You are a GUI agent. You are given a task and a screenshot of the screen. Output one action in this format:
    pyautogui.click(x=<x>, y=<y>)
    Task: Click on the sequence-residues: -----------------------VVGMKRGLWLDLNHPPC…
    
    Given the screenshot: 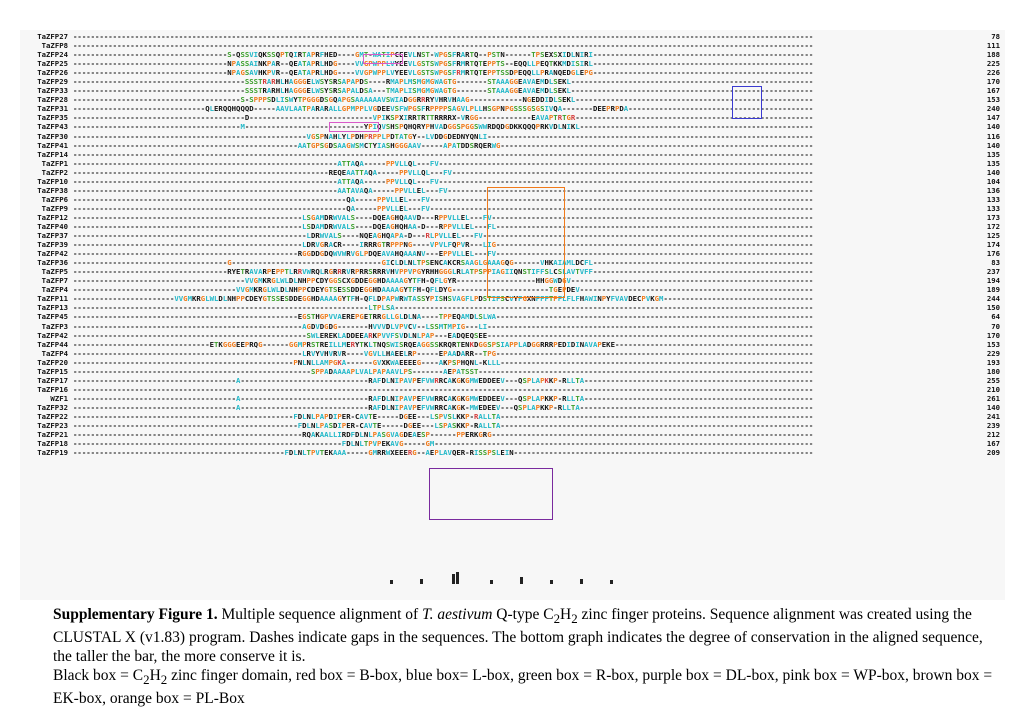 What is the action you would take?
    pyautogui.click(x=528, y=298)
    